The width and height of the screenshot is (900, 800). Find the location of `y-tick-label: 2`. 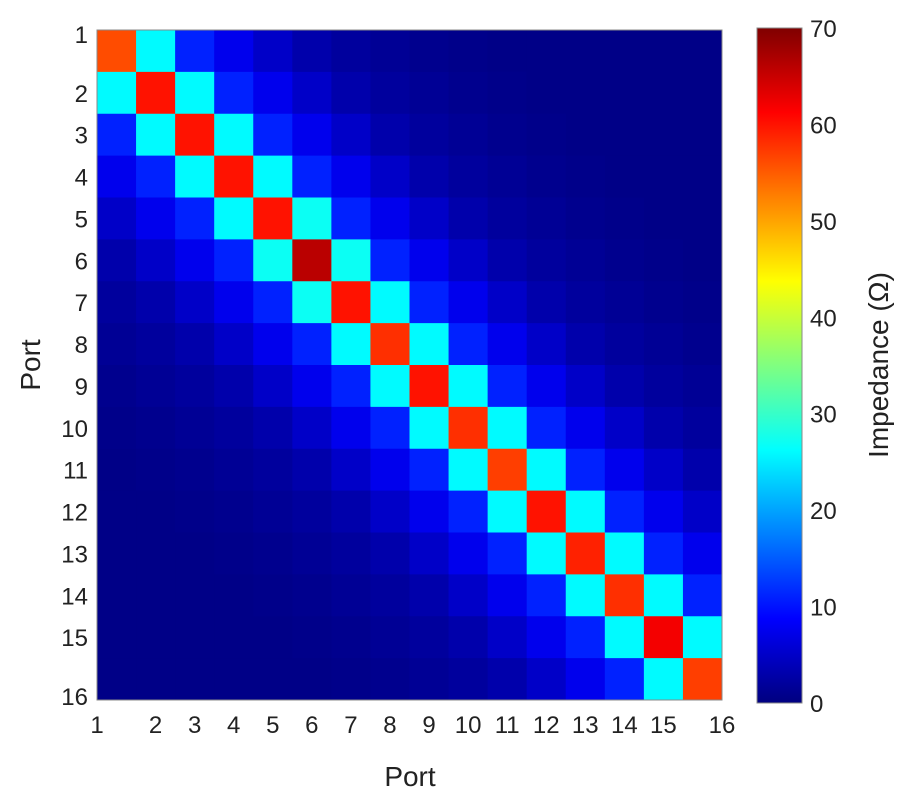

y-tick-label: 2 is located at coordinates (81, 94).